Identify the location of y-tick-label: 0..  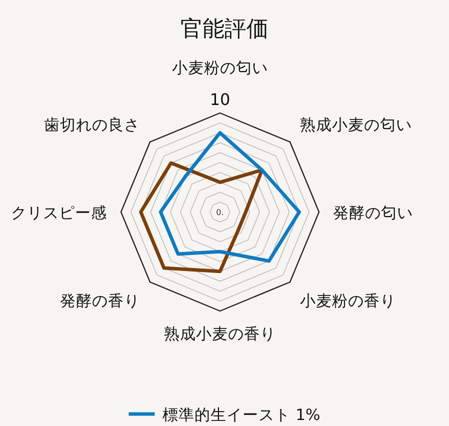
(220, 212).